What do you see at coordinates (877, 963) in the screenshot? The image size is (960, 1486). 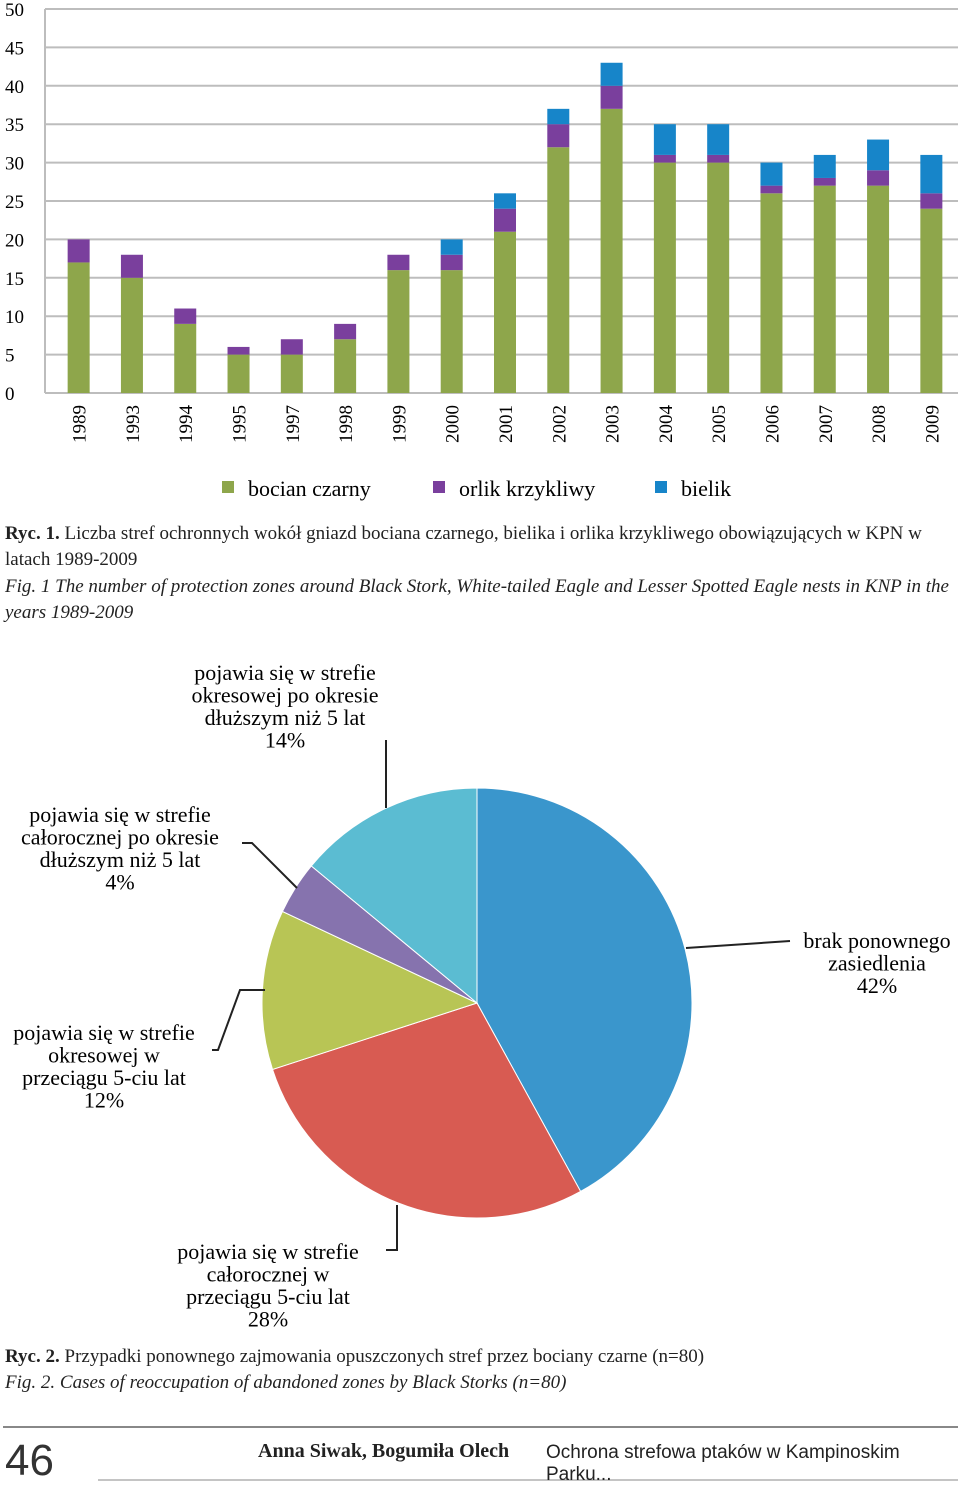 I see `slice-label: zasiedlenia` at bounding box center [877, 963].